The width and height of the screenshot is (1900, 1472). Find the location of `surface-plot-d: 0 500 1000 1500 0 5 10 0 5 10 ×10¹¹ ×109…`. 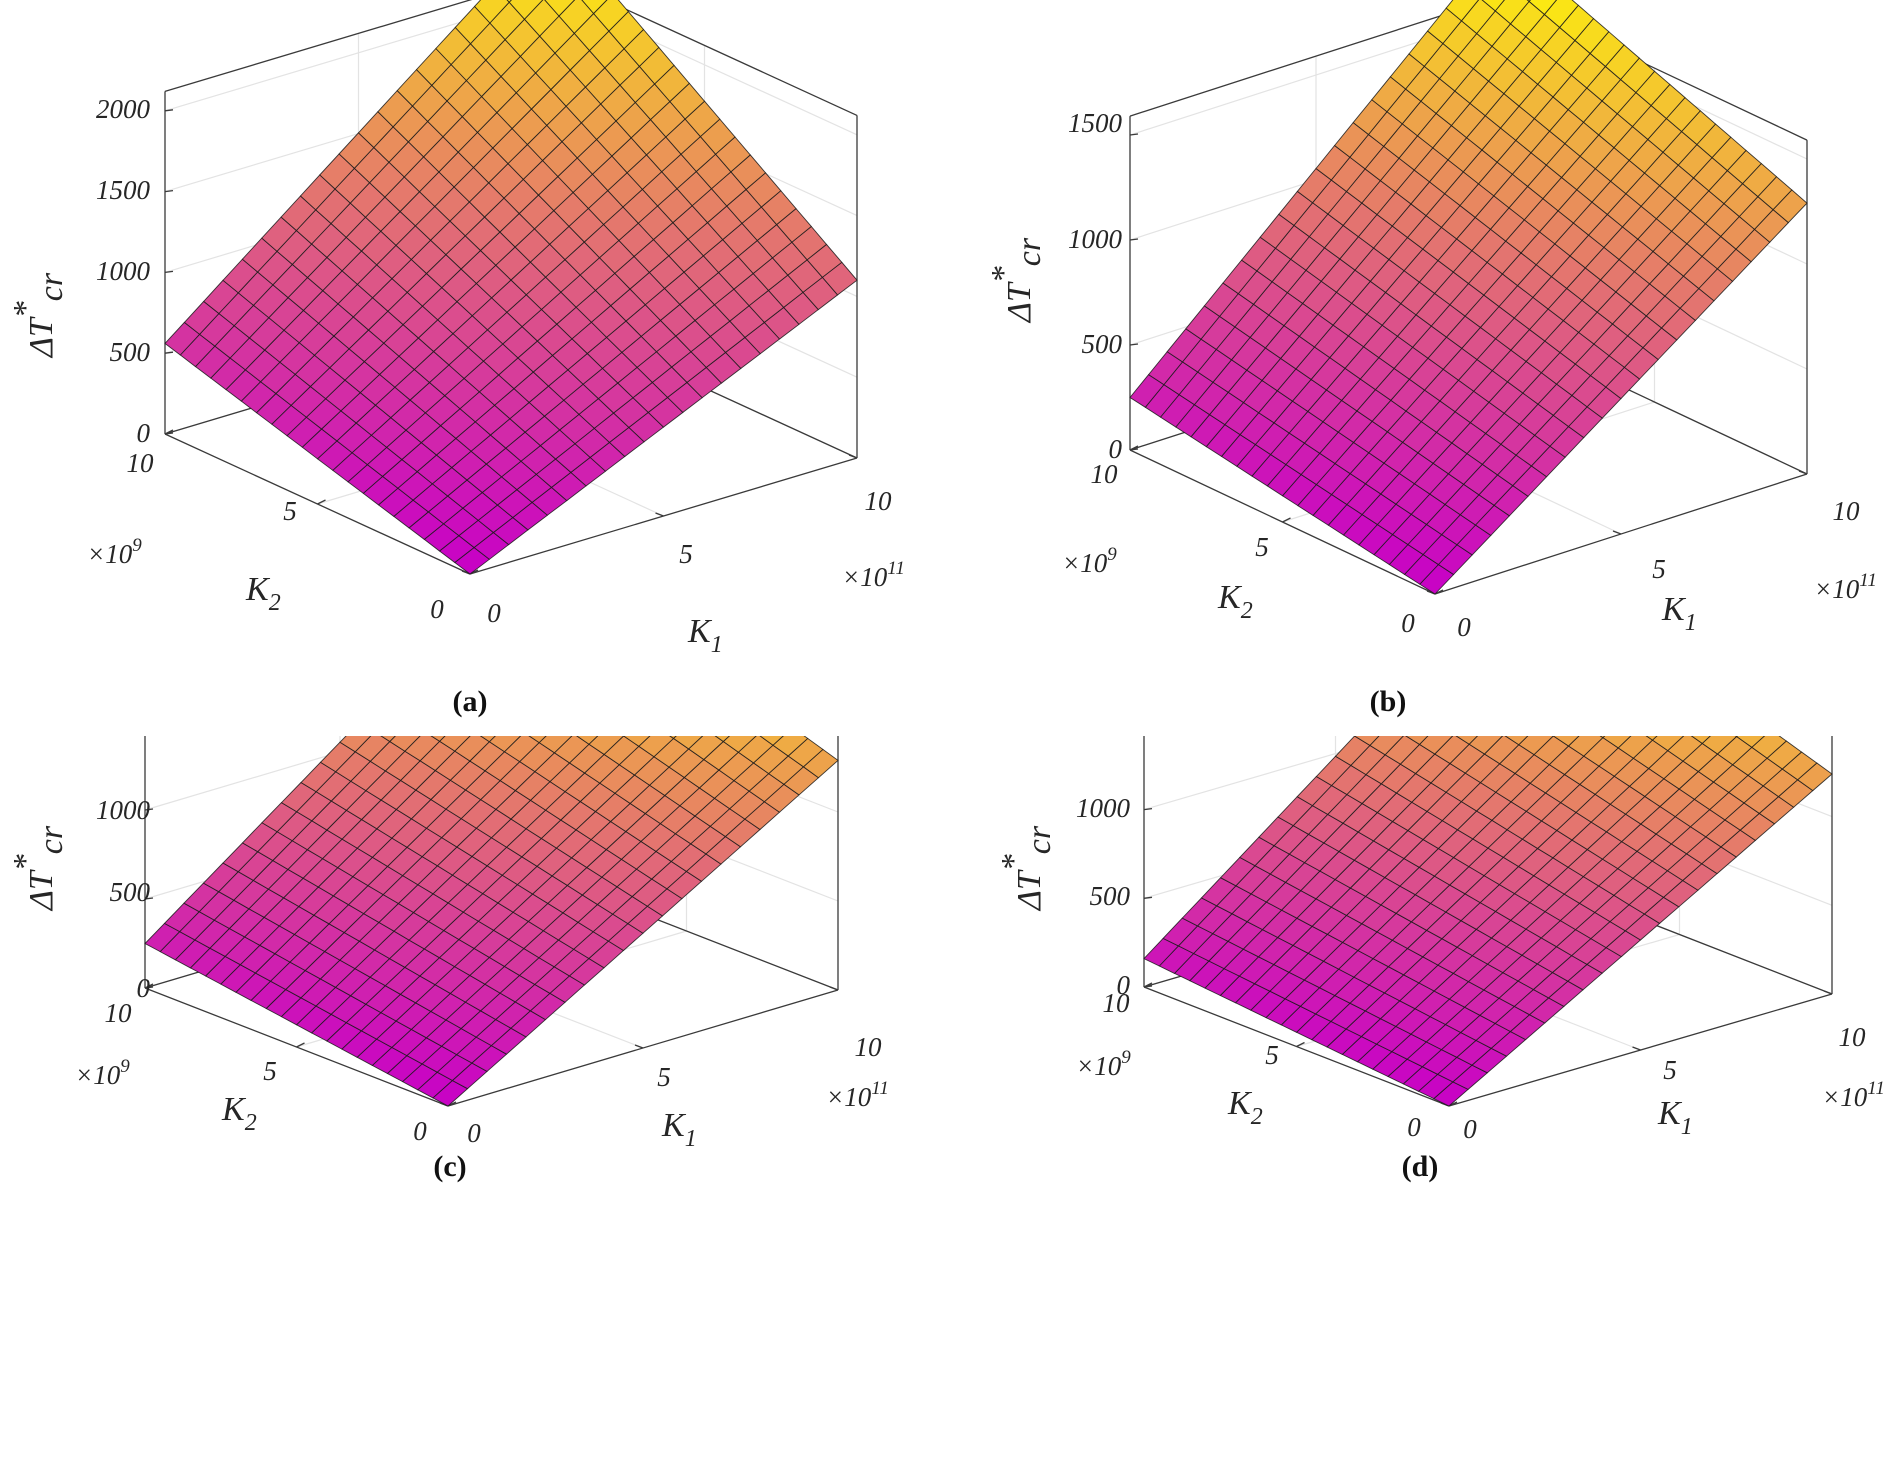

surface-plot-d: 0 500 1000 1500 0 5 10 0 5 10 ×10¹¹ ×109… is located at coordinates (1440, 940).